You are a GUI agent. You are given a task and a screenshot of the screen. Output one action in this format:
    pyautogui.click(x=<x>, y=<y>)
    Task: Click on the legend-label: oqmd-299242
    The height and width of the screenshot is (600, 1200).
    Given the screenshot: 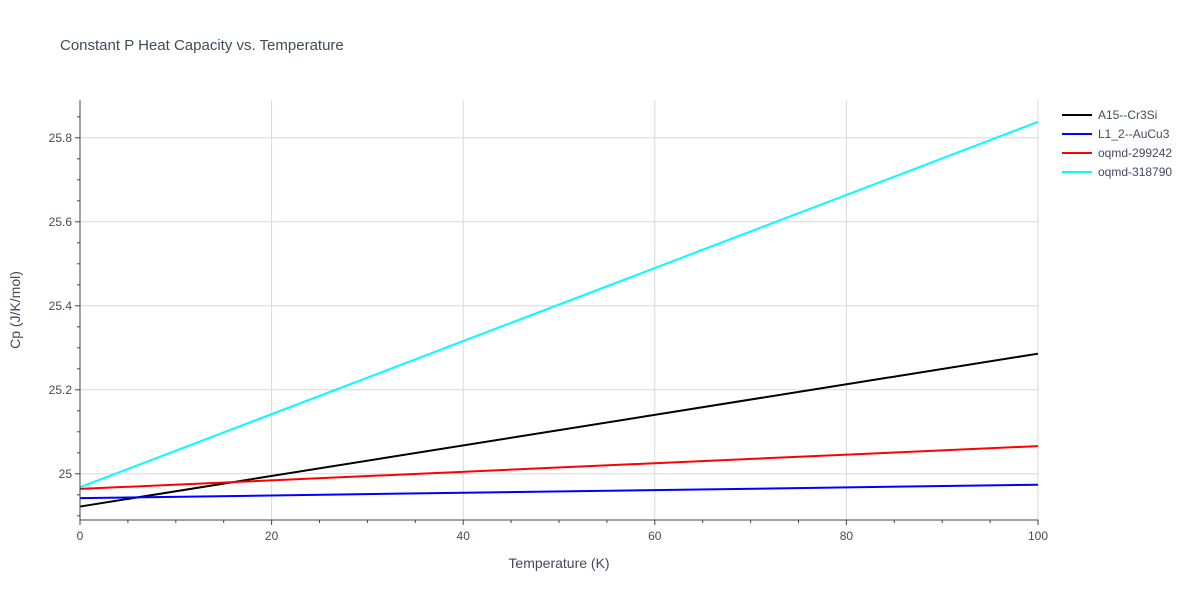 What is the action you would take?
    pyautogui.click(x=1135, y=153)
    